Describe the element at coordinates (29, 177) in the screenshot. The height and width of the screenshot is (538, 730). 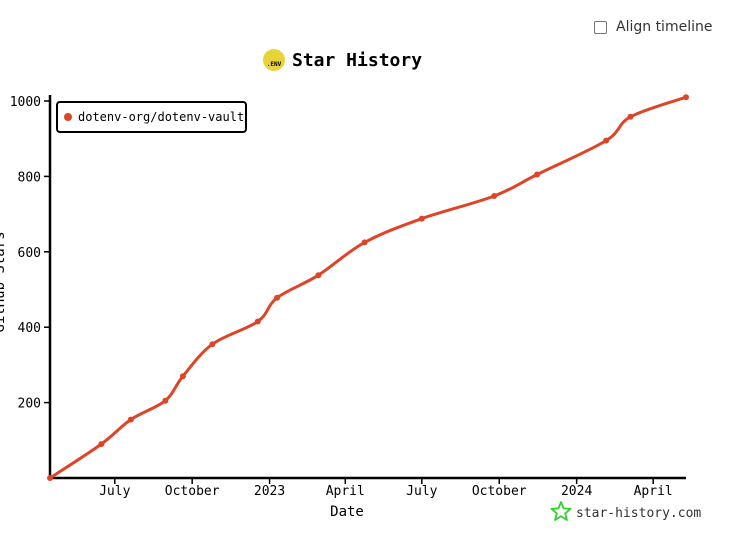
I see `y-tick-label: 800` at that location.